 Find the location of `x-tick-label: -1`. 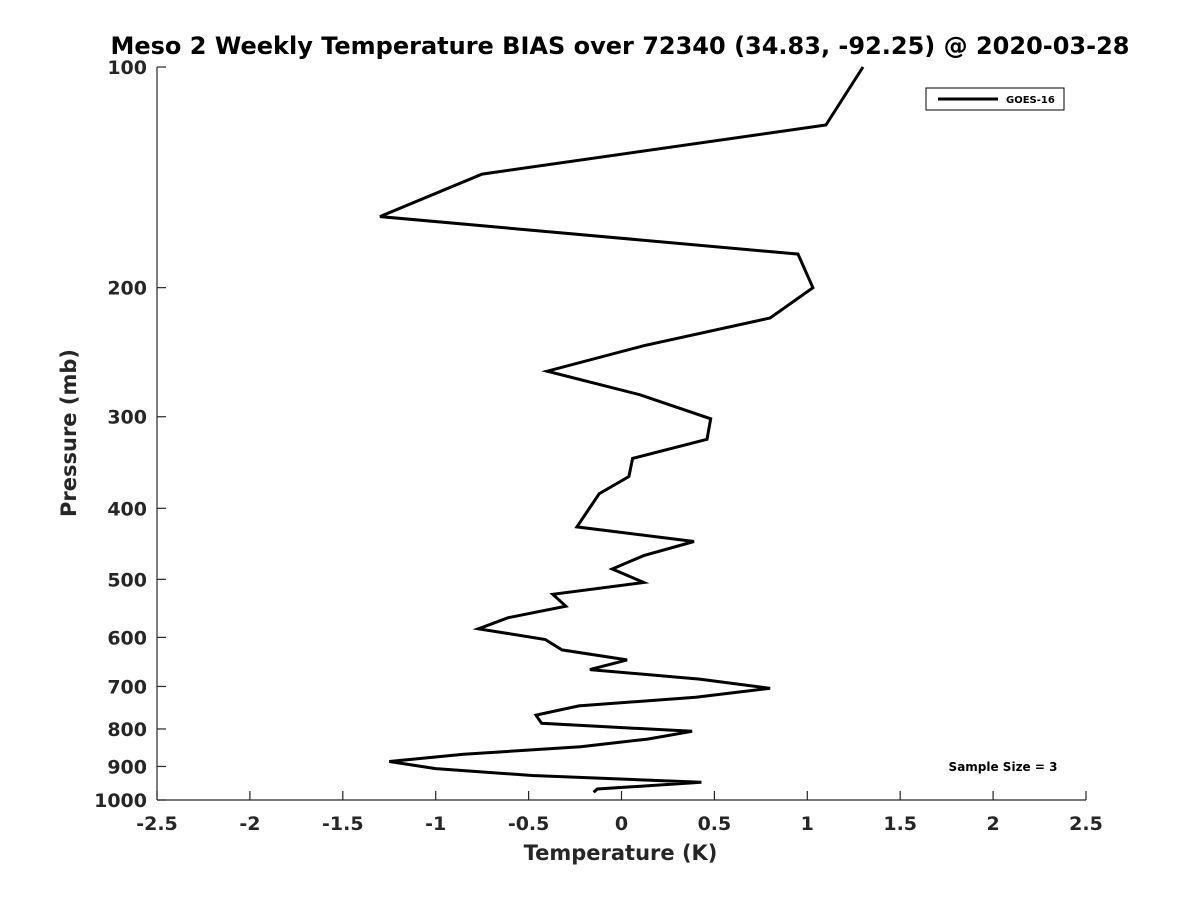

x-tick-label: -1 is located at coordinates (435, 824).